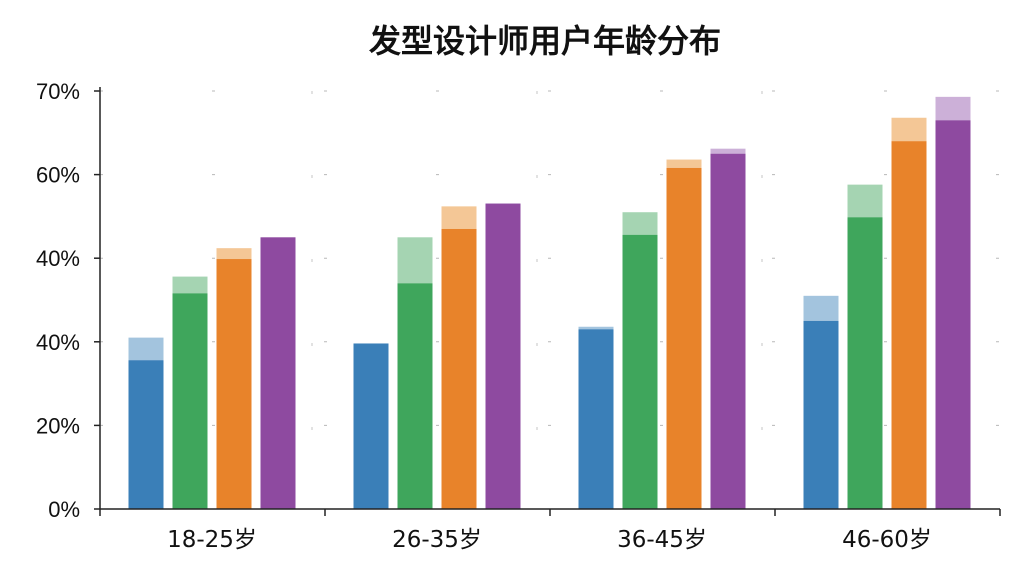 This screenshot has height=576, width=1024. What do you see at coordinates (58, 175) in the screenshot?
I see `y-tick-label: 60%` at bounding box center [58, 175].